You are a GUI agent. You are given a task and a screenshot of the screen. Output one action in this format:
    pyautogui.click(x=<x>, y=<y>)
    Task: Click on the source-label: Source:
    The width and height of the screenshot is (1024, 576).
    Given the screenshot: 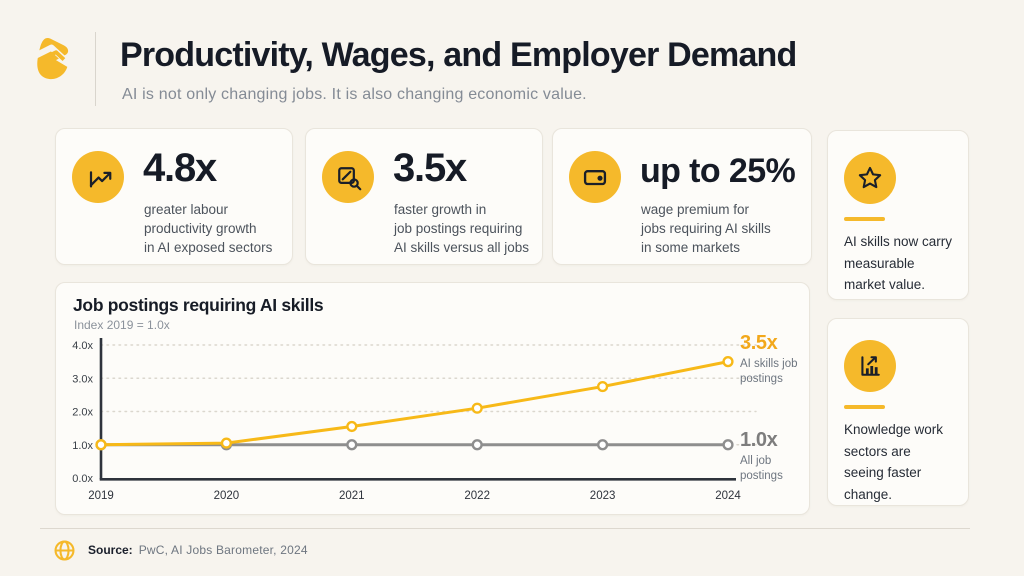 What is the action you would take?
    pyautogui.click(x=110, y=550)
    